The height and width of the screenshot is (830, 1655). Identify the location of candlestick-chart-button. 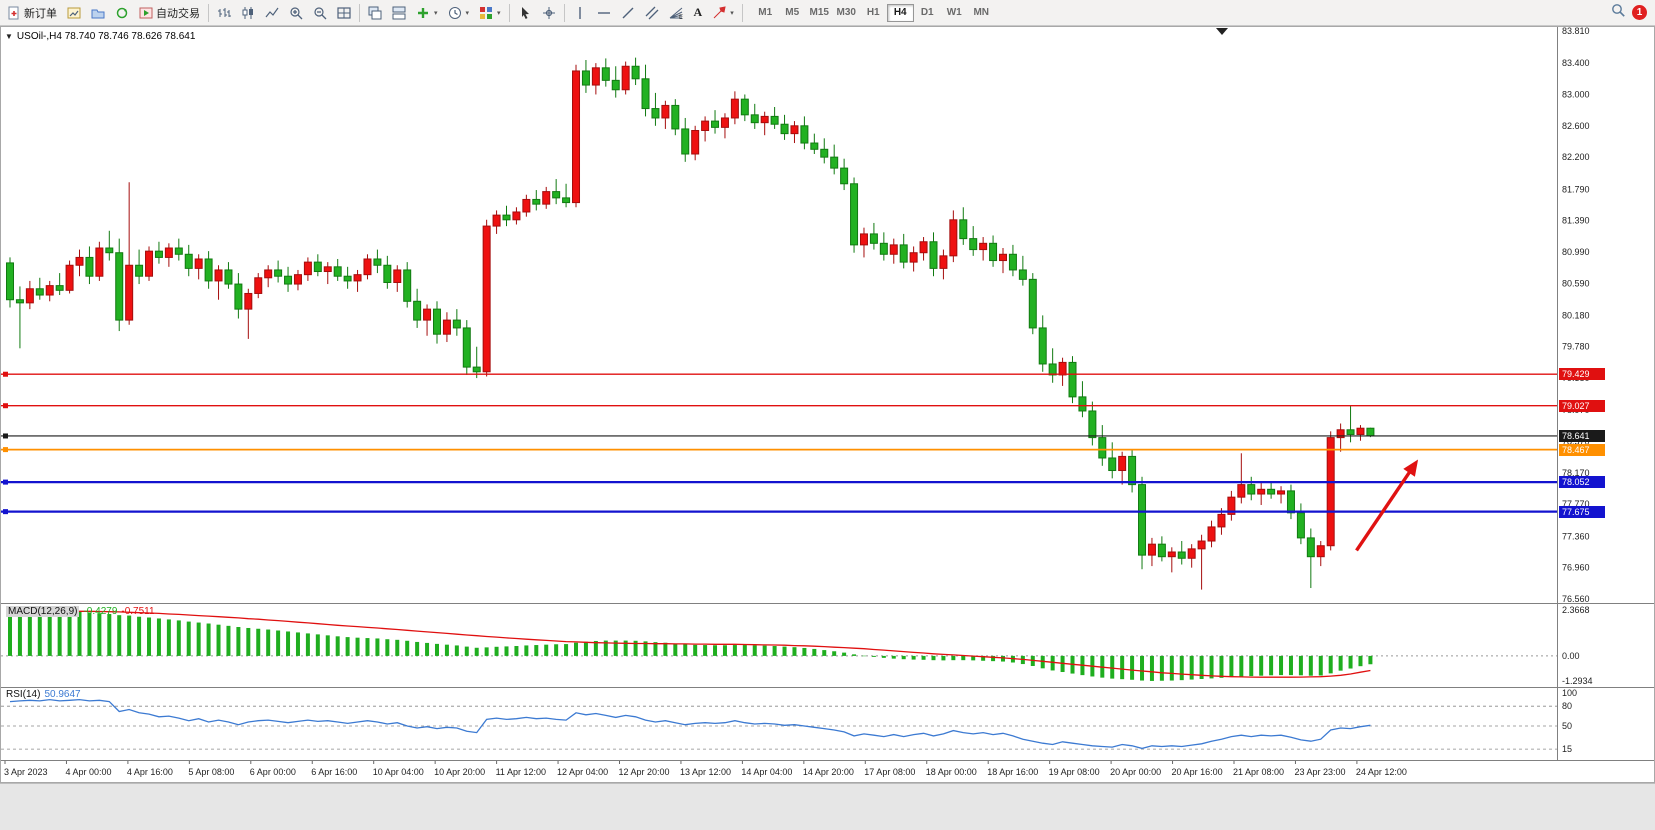
(248, 13).